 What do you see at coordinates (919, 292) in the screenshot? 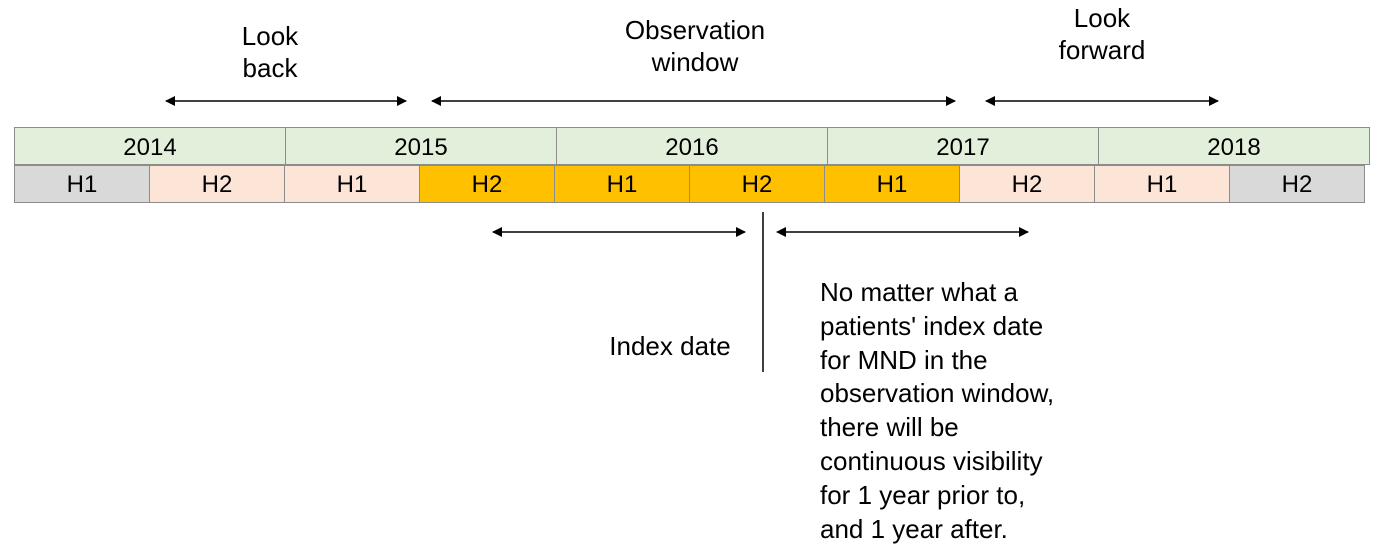
I see `note-line-1: No matter what a` at bounding box center [919, 292].